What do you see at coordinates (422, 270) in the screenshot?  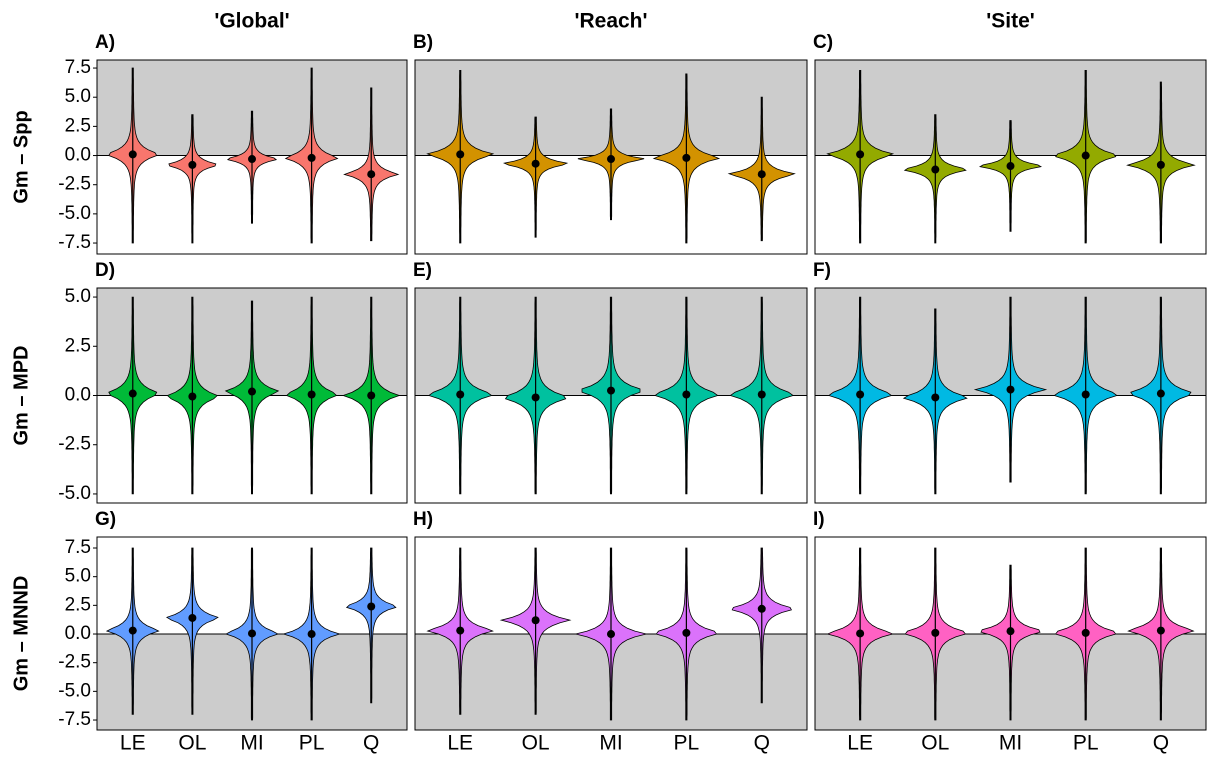 I see `panel-label: E)` at bounding box center [422, 270].